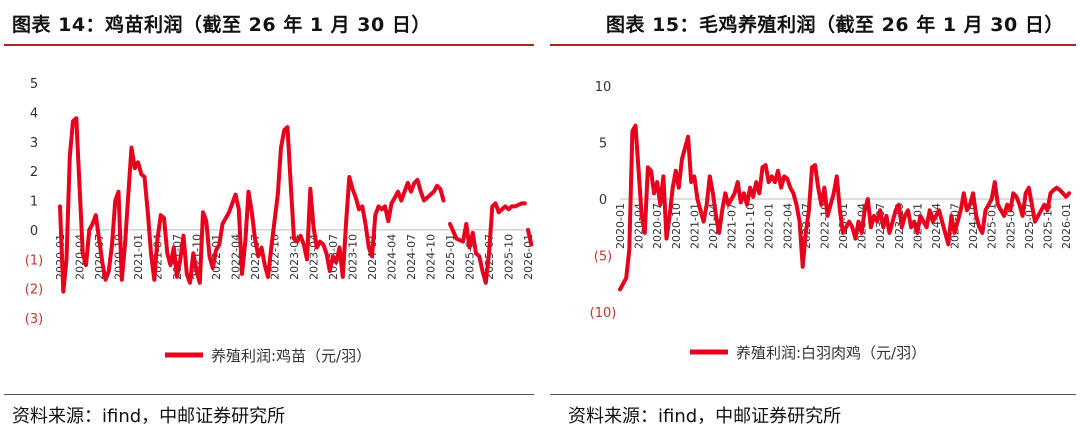 This screenshot has width=1080, height=447. I want to click on left-y-tick-label: 2, so click(34, 172).